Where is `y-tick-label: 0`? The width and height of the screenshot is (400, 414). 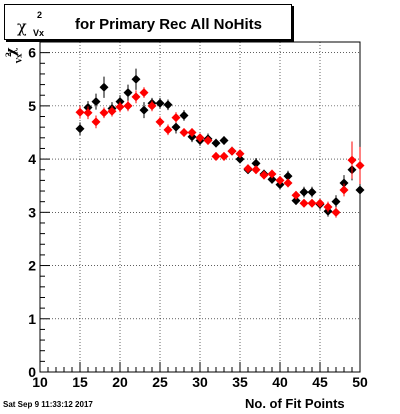 y-tick-label: 0 is located at coordinates (32, 372).